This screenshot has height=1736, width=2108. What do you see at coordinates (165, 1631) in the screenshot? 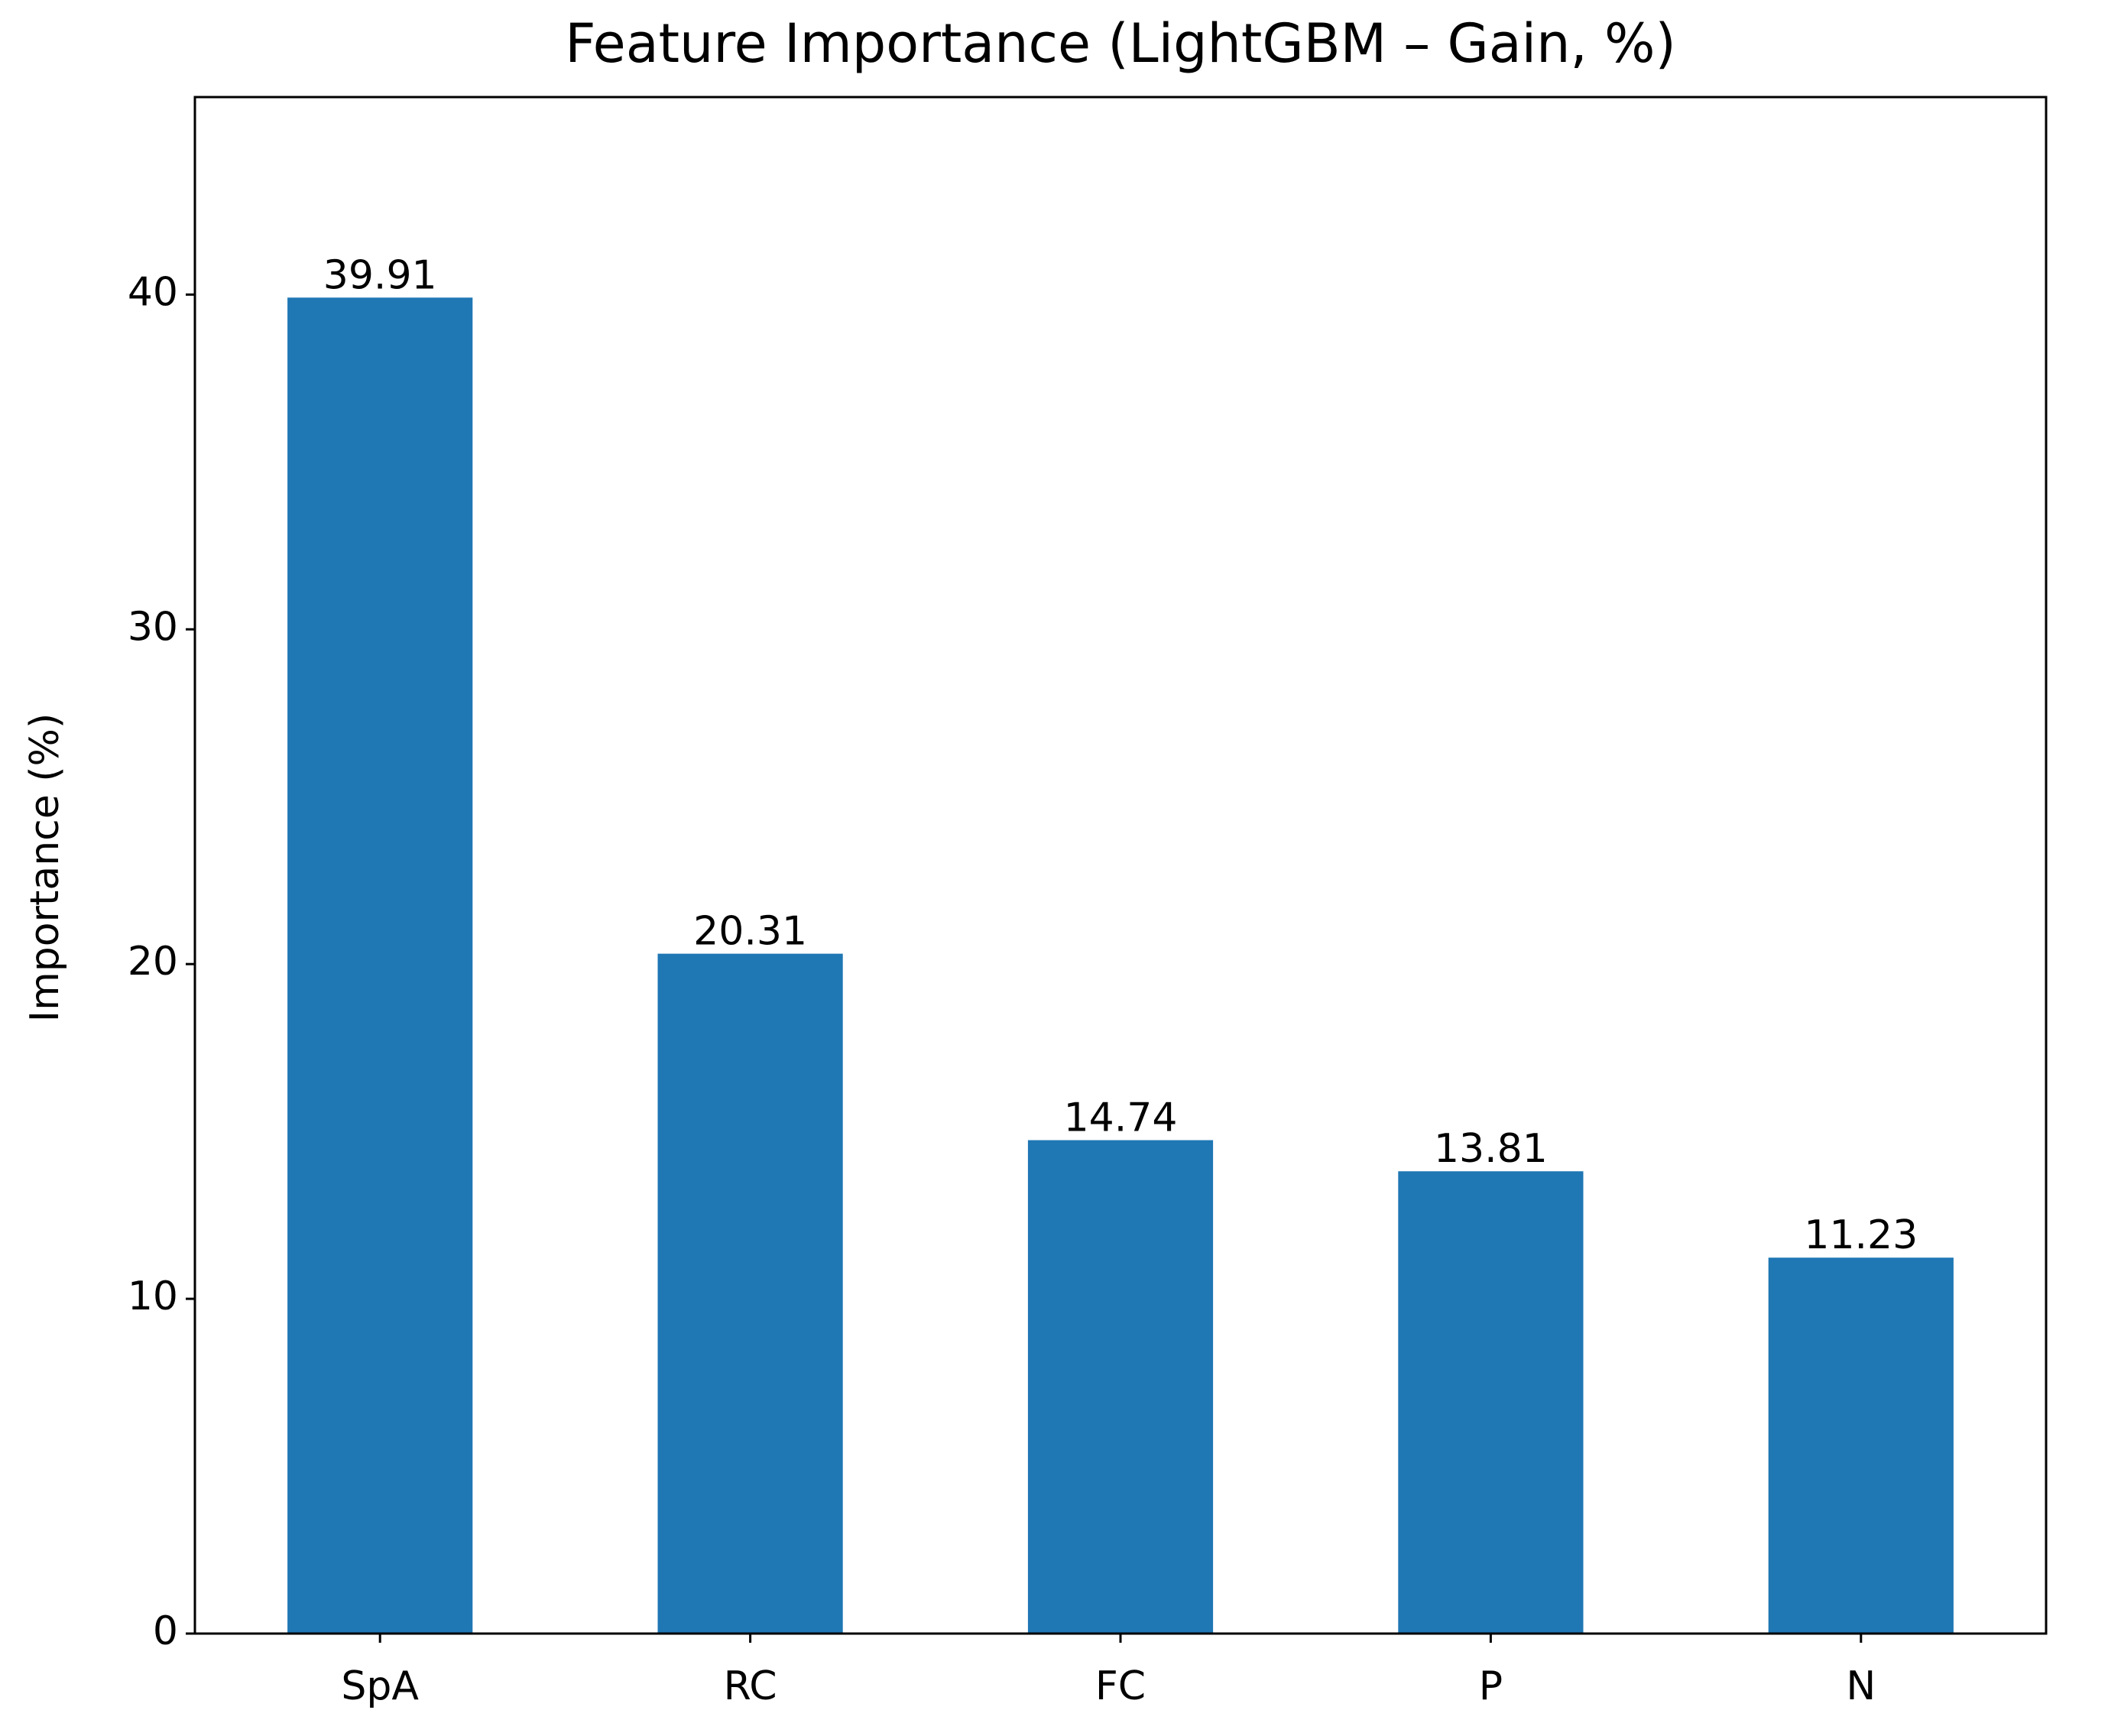
I see `y-tick-label: 0` at bounding box center [165, 1631].